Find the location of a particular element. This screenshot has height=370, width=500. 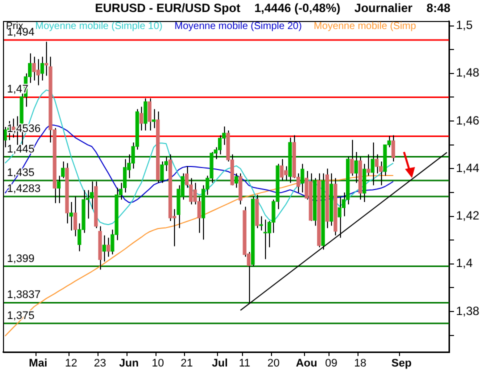

y-tick-label: 1,4 is located at coordinates (465, 263).